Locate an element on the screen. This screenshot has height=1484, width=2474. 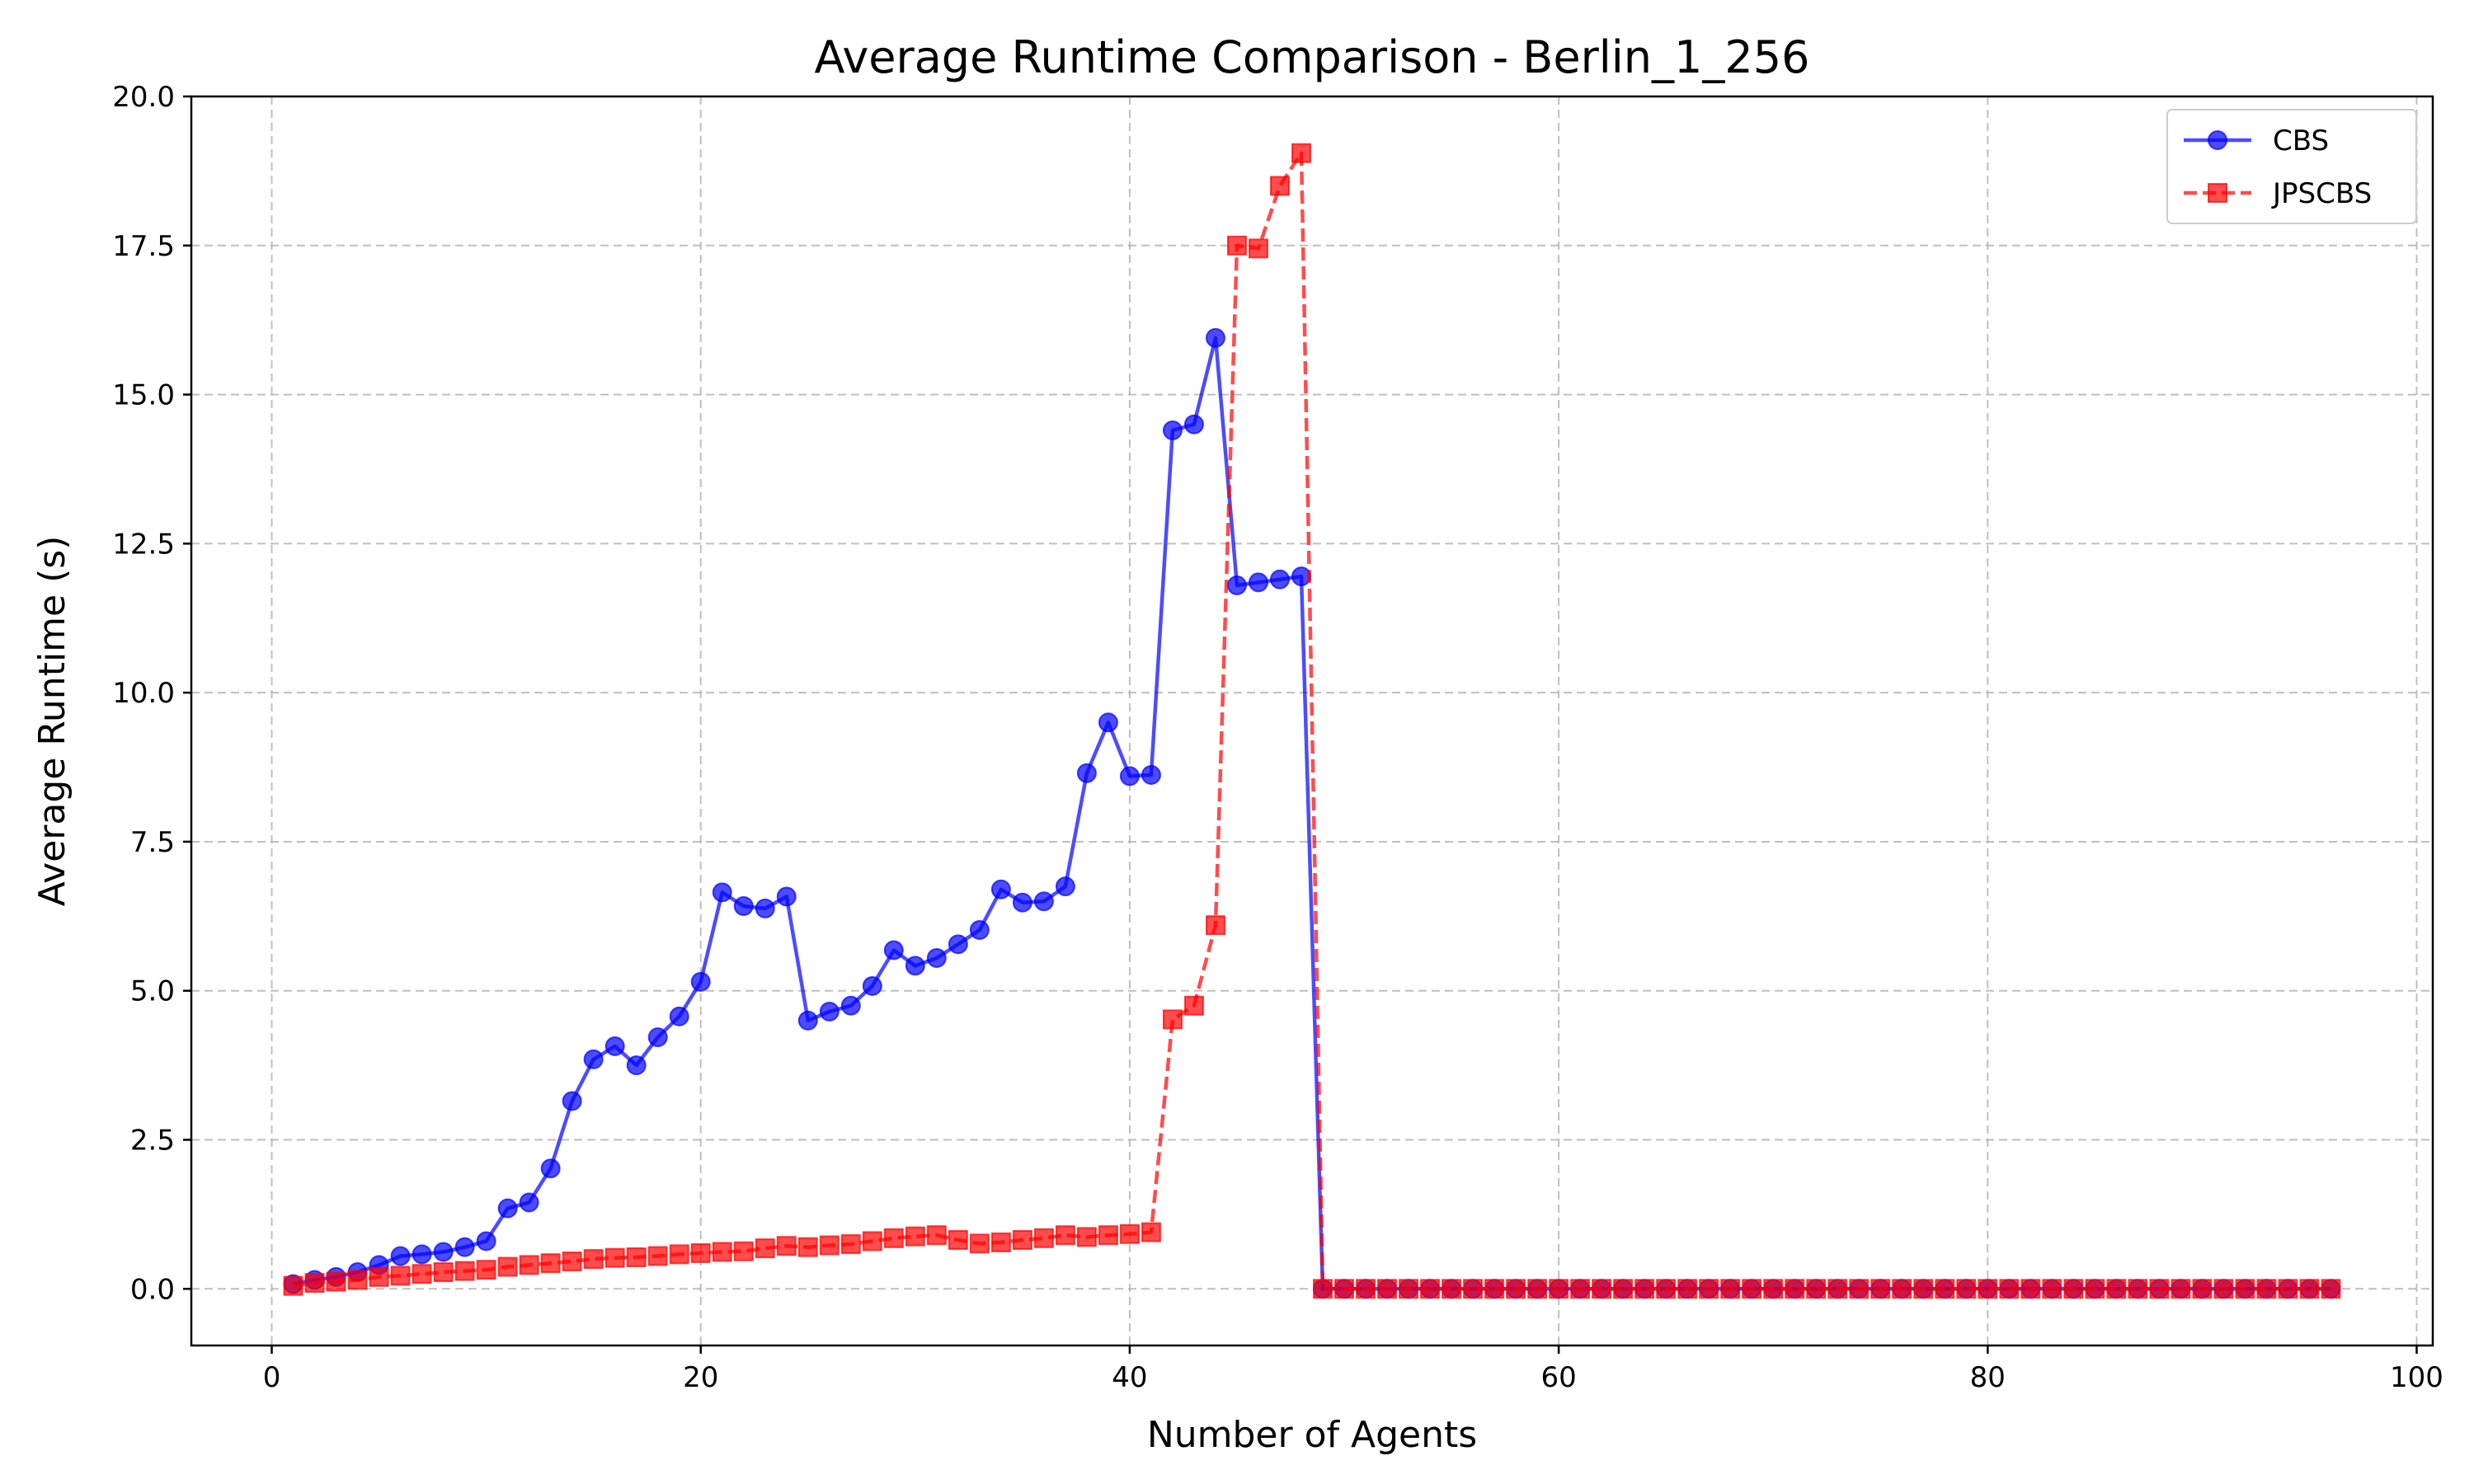
legend-marker is located at coordinates (2217, 193).